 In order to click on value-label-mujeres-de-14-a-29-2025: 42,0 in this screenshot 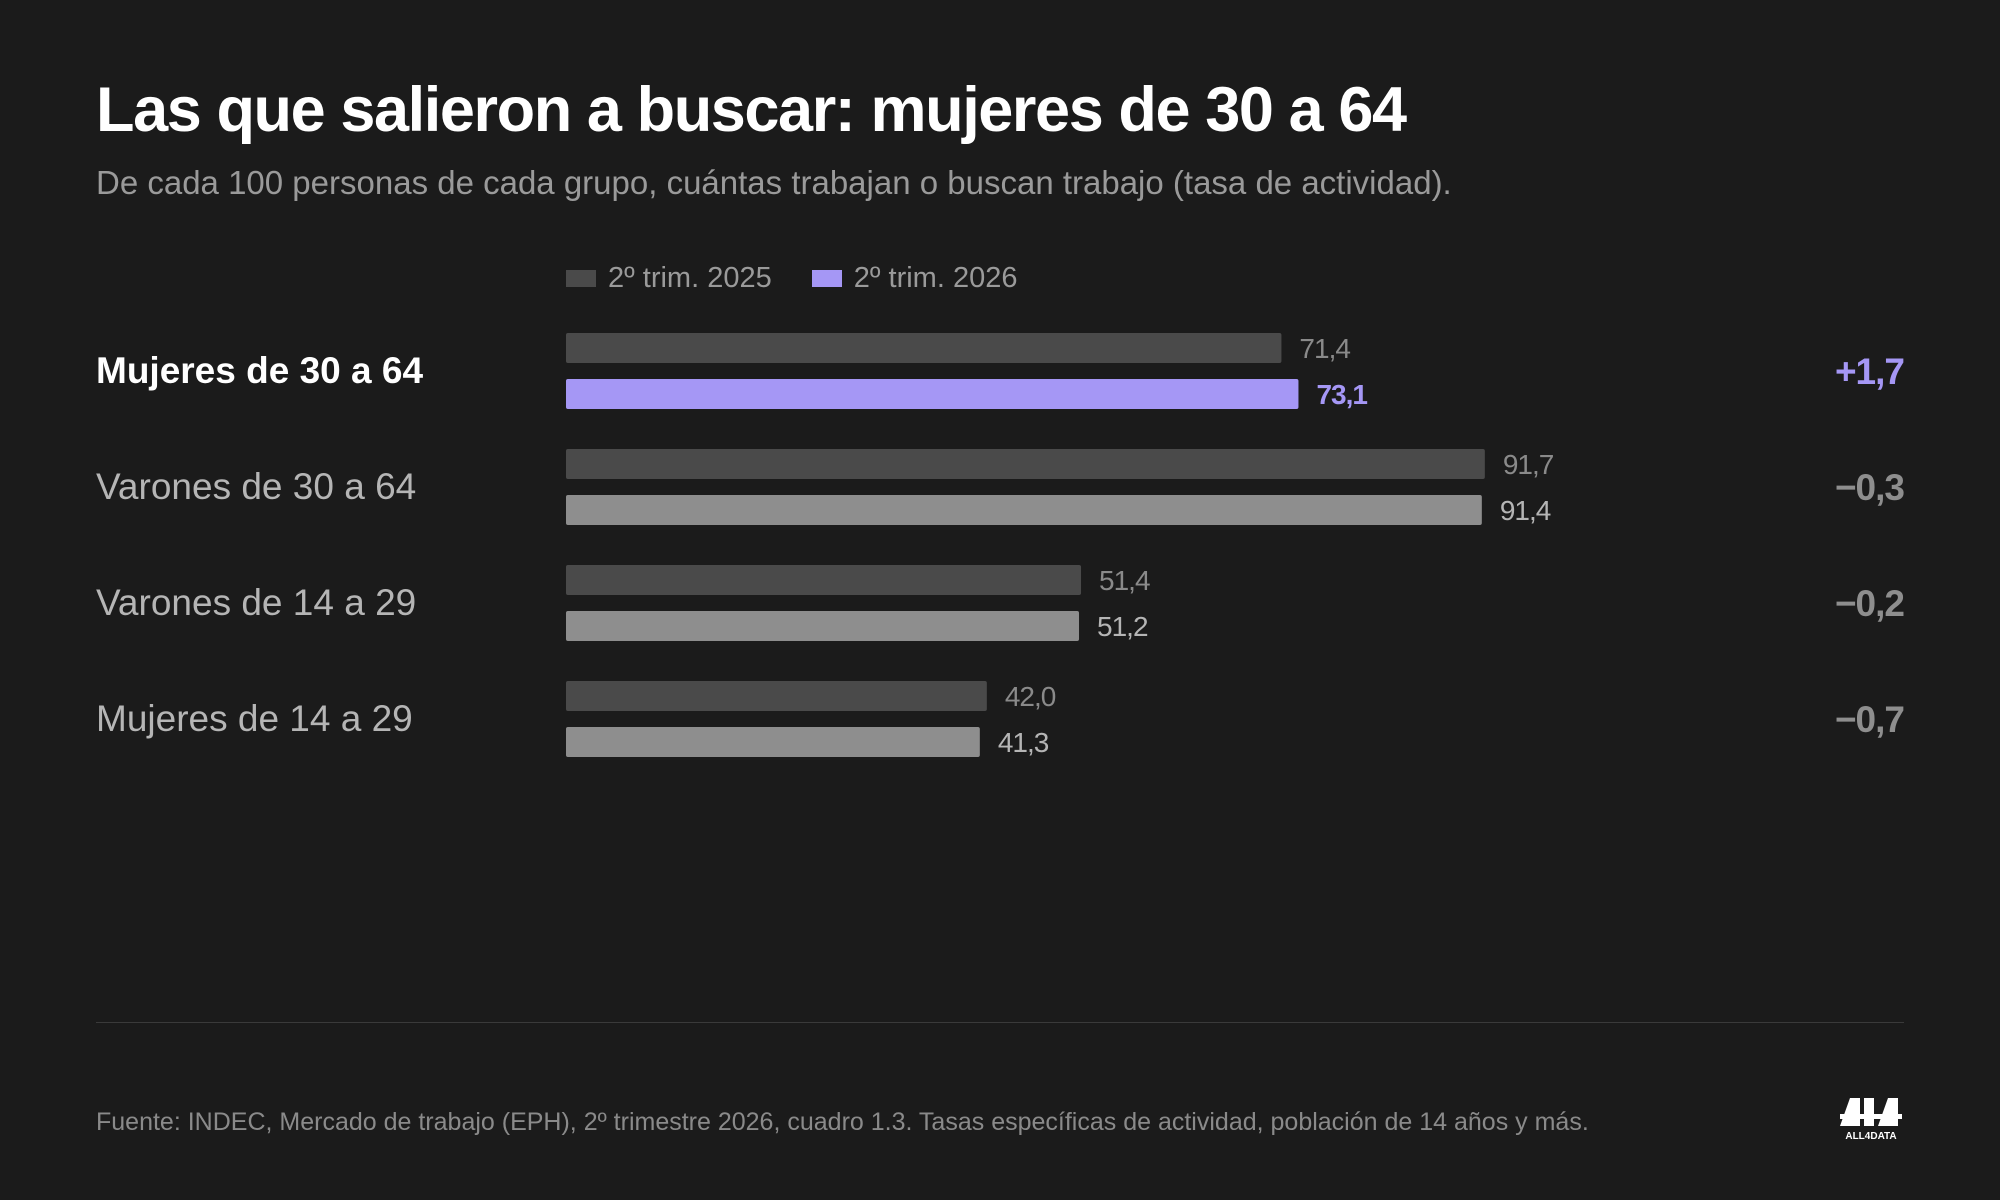, I will do `click(1030, 696)`.